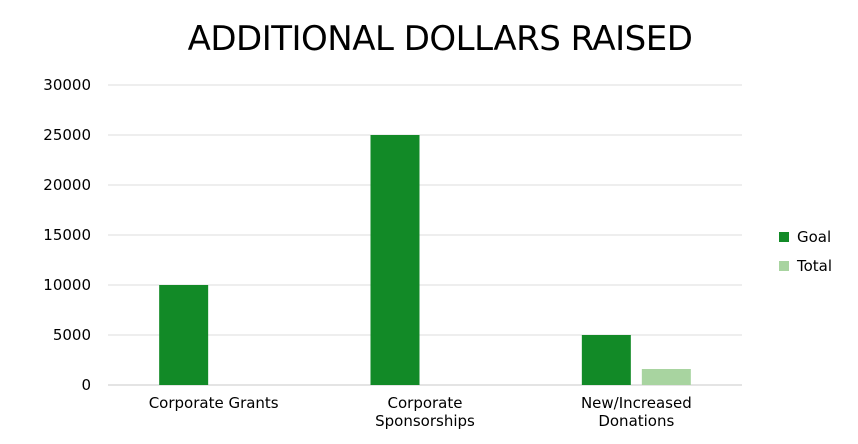 The height and width of the screenshot is (444, 858). Describe the element at coordinates (86, 385) in the screenshot. I see `y-tick-label: 0` at that location.